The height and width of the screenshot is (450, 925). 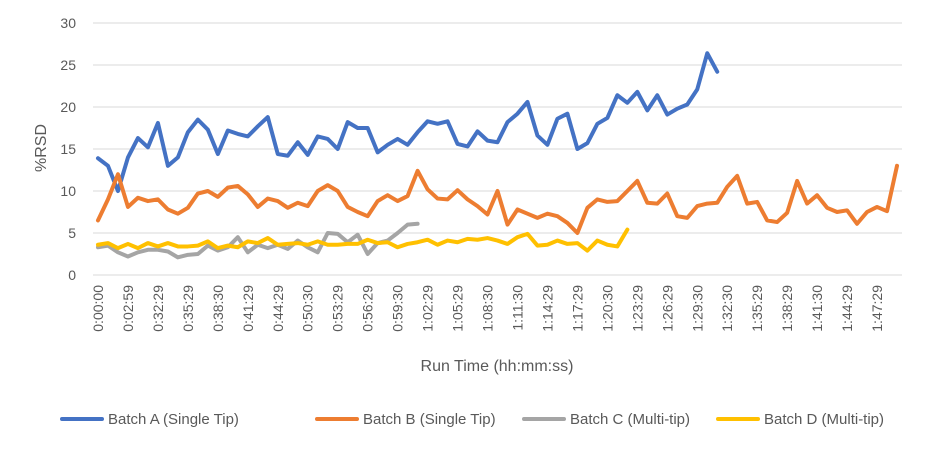 I want to click on x-tick-label: 1:17:29, so click(x=577, y=308).